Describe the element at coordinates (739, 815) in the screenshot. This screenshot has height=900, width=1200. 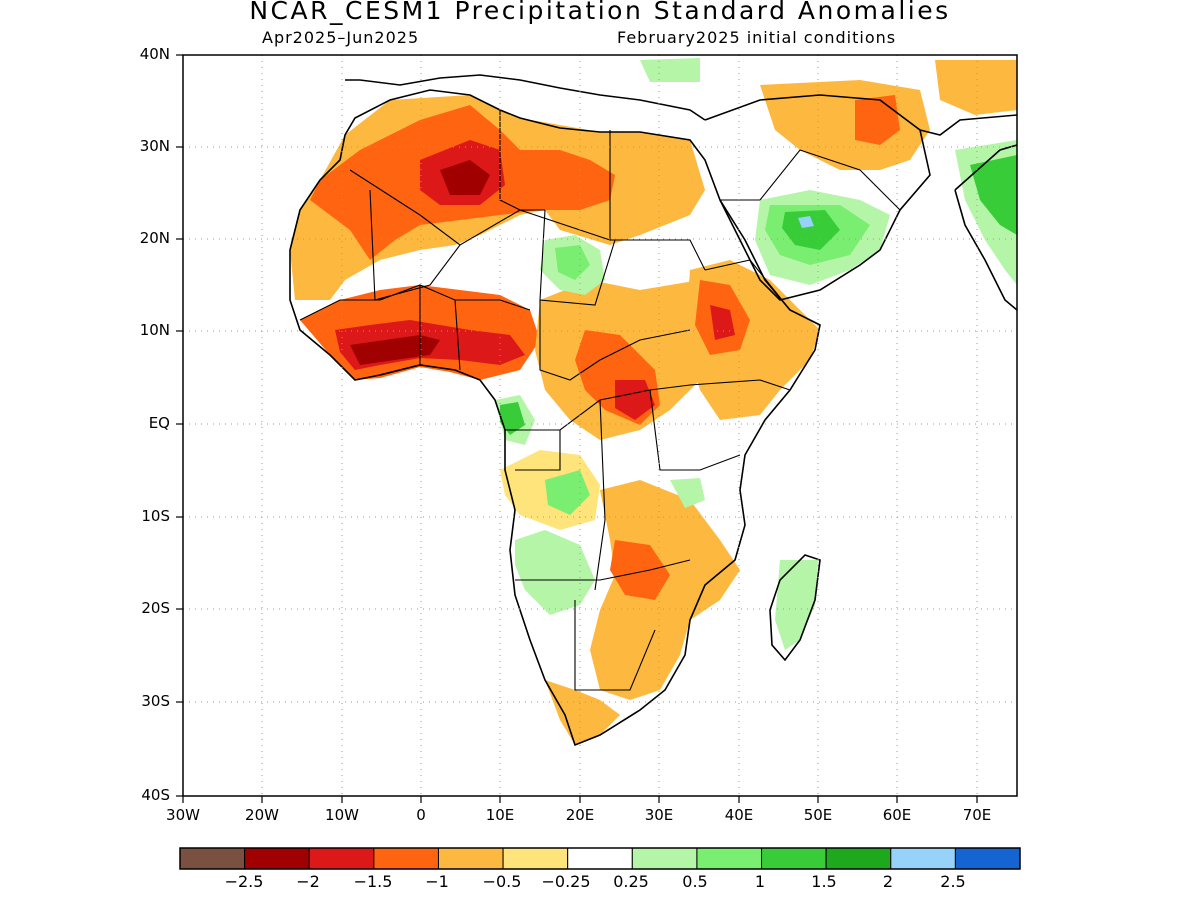
I see `lon-label: 40E` at that location.